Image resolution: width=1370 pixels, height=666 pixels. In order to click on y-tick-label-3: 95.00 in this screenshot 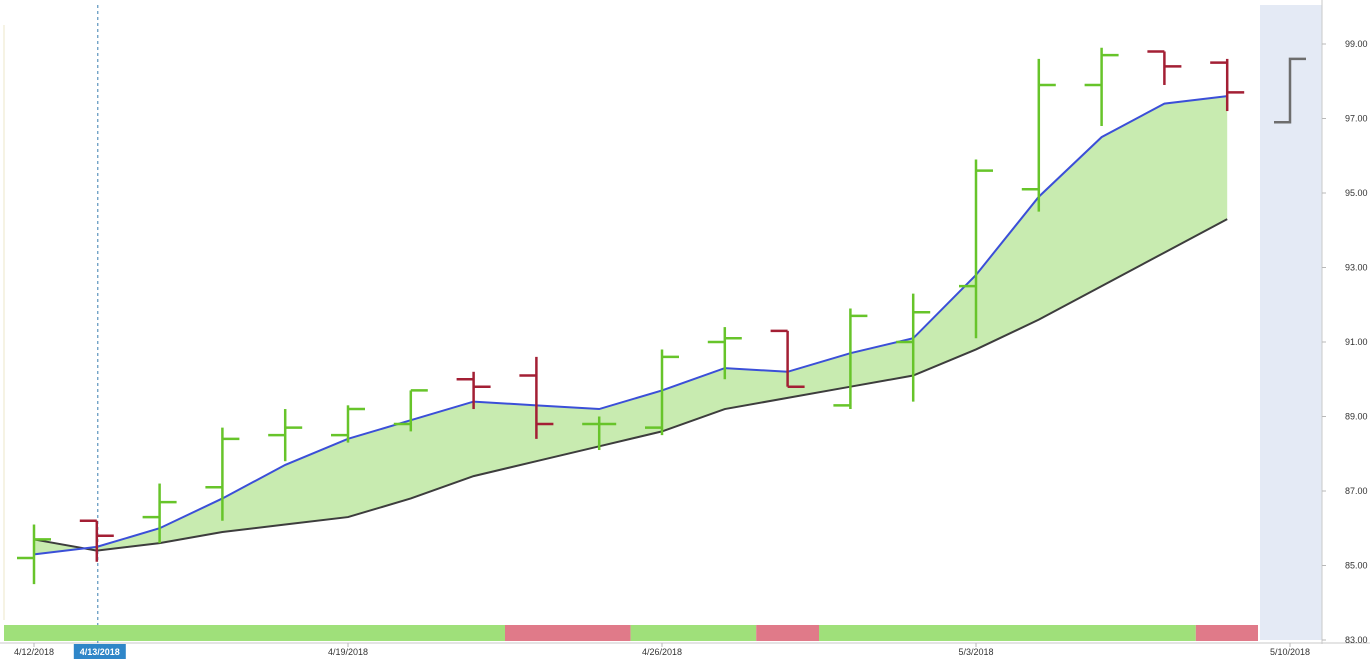, I will do `click(1356, 193)`.